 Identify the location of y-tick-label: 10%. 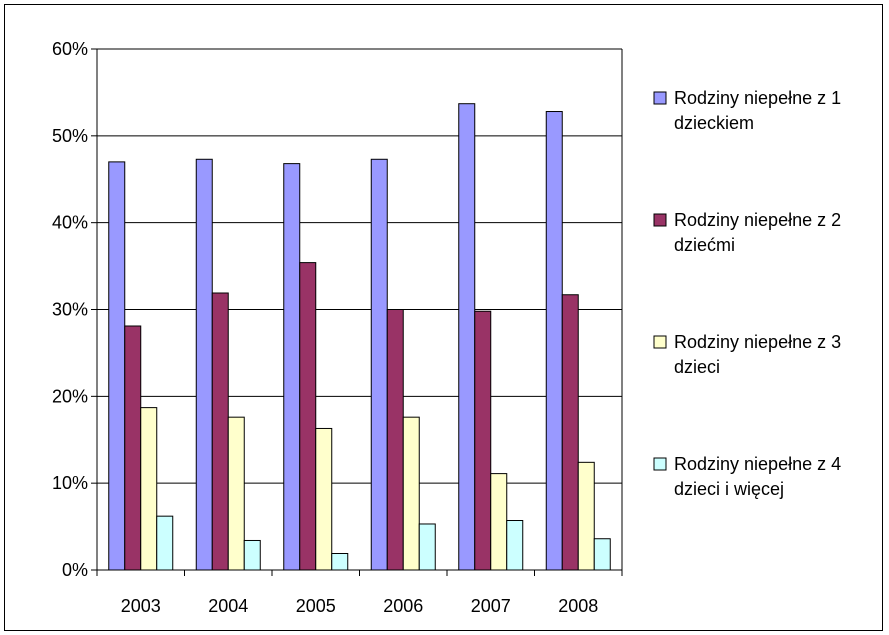
(70, 483).